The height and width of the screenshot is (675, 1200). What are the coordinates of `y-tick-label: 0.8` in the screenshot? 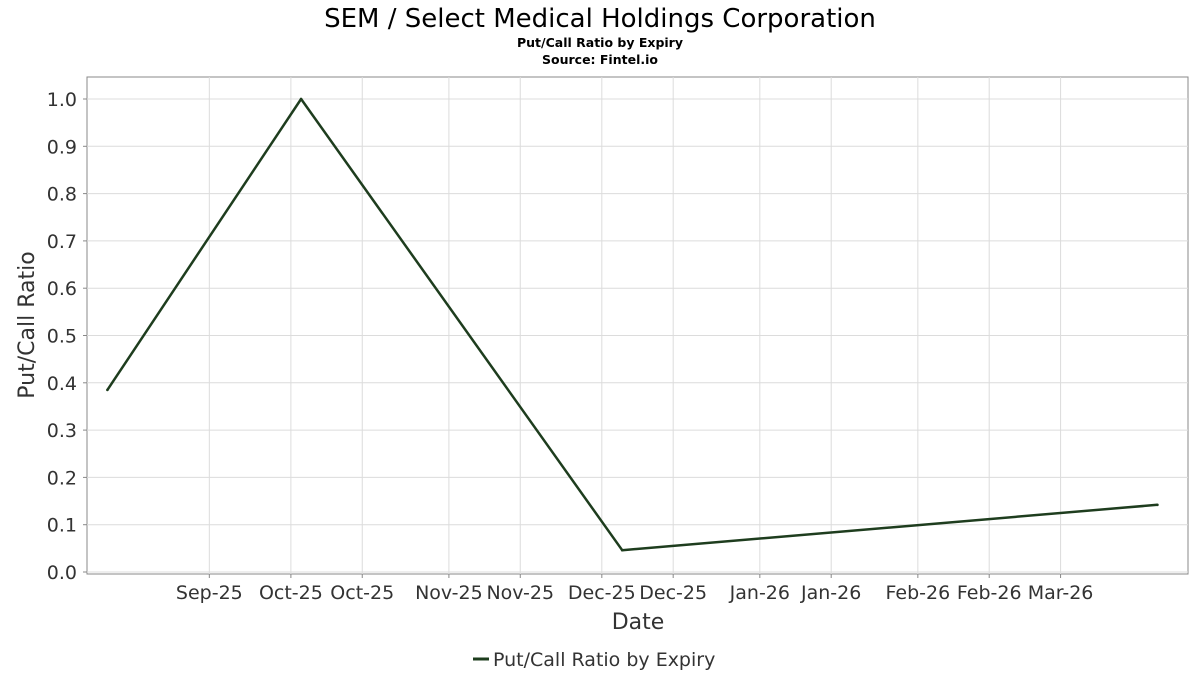 It's located at (62, 195).